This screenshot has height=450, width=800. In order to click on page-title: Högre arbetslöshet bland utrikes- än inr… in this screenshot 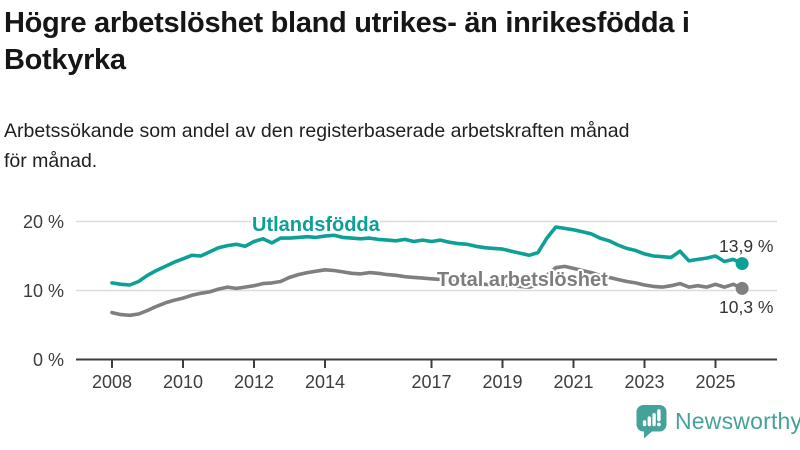, I will do `click(347, 42)`.